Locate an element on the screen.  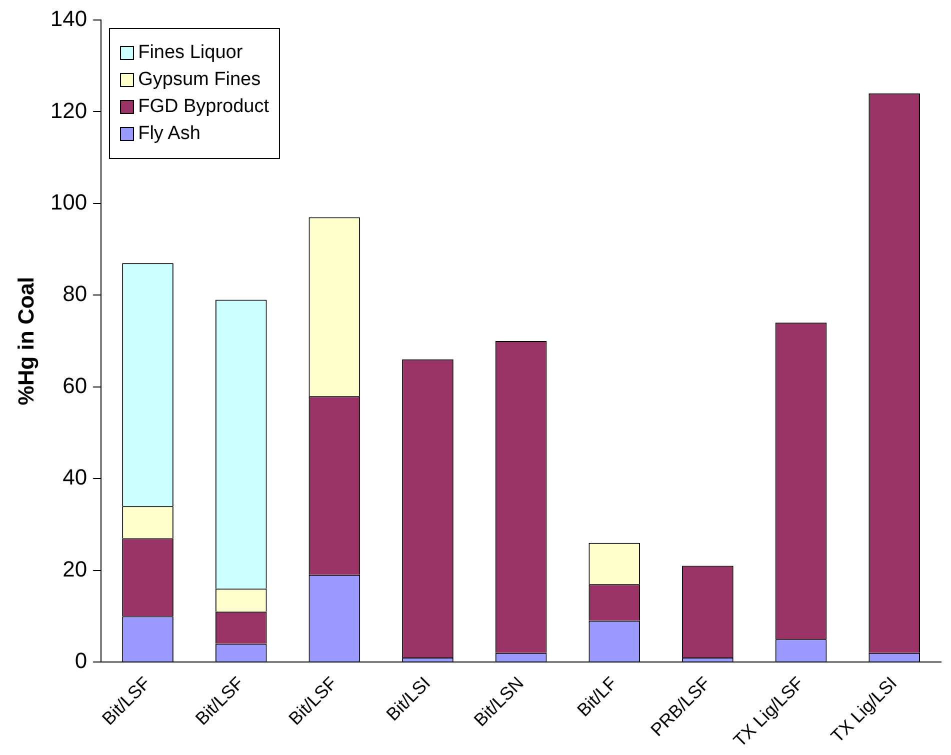
y-tick-label: 60 is located at coordinates (75, 385).